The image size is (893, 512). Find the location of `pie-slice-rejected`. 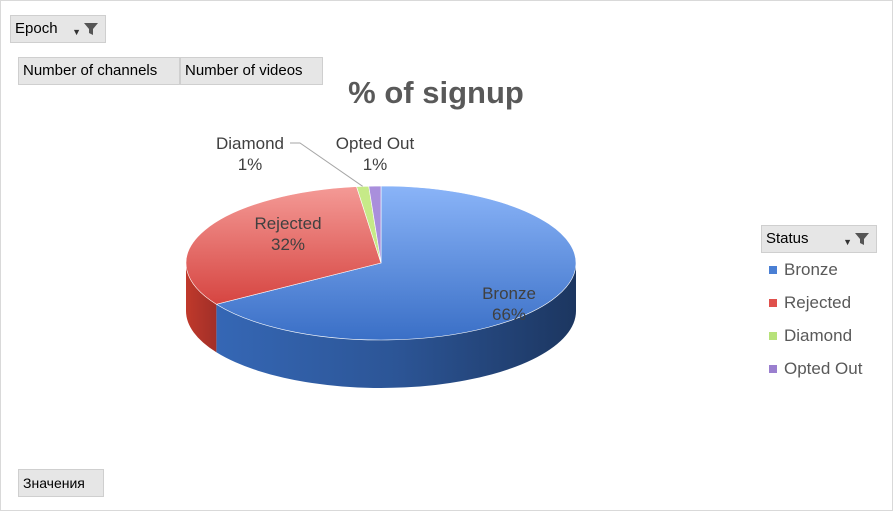

pie-slice-rejected is located at coordinates (283, 245).